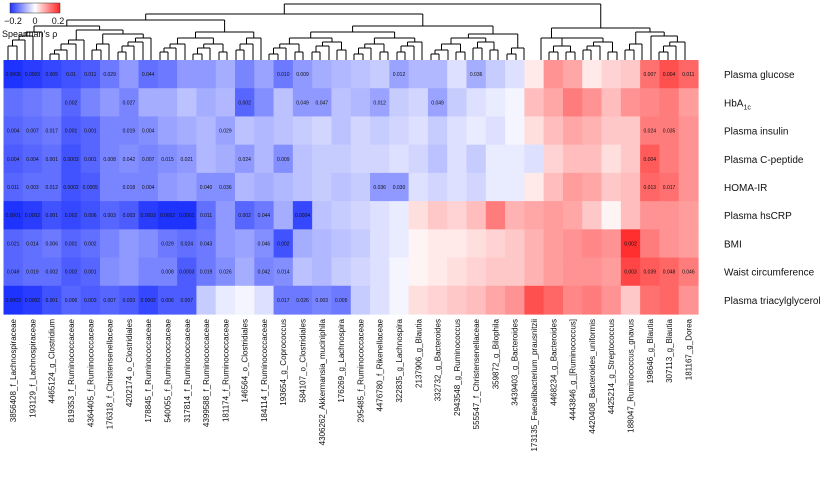 The width and height of the screenshot is (820, 484). Describe the element at coordinates (13, 370) in the screenshot. I see `column-label: 3856408_f_Lachnospiraceae` at that location.